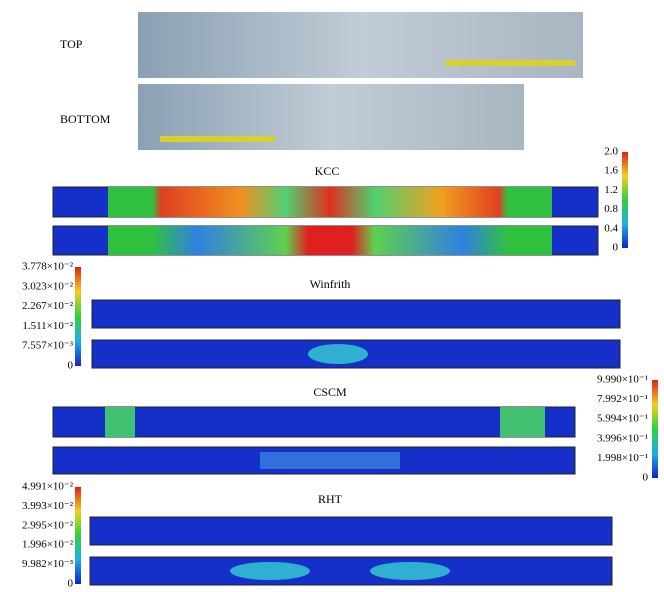 This screenshot has height=592, width=664. What do you see at coordinates (330, 499) in the screenshot?
I see `panel-title: RHT` at bounding box center [330, 499].